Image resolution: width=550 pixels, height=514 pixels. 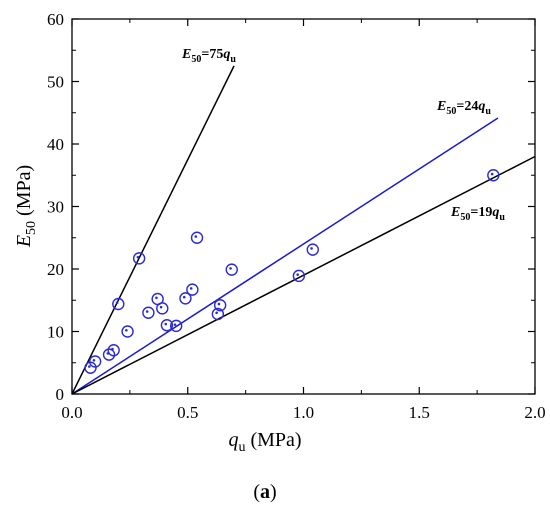 What do you see at coordinates (55, 332) in the screenshot?
I see `y-tick-label: 10` at bounding box center [55, 332].